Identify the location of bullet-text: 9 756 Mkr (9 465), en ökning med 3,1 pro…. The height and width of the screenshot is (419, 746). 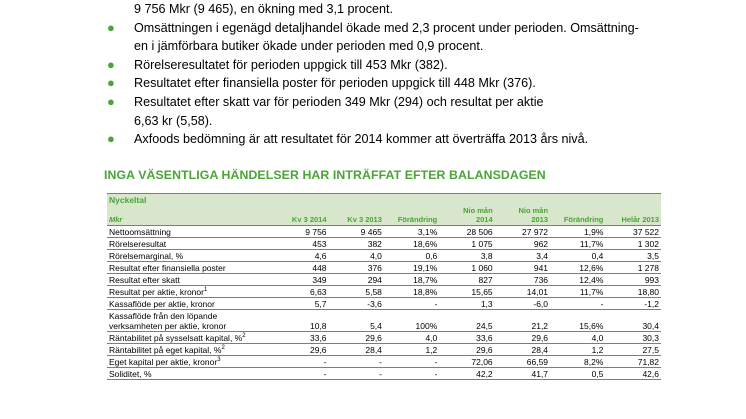
(264, 9).